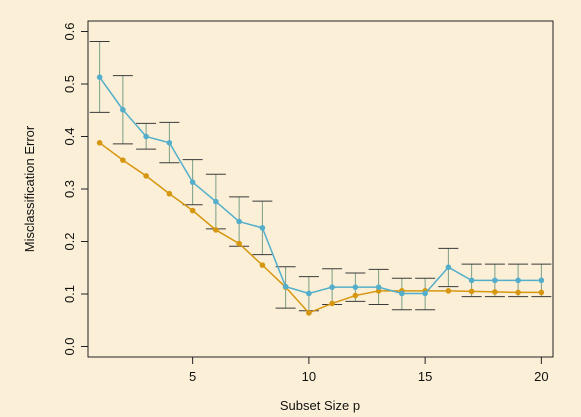  Describe the element at coordinates (425, 376) in the screenshot. I see `x-tick-label: 15` at that location.